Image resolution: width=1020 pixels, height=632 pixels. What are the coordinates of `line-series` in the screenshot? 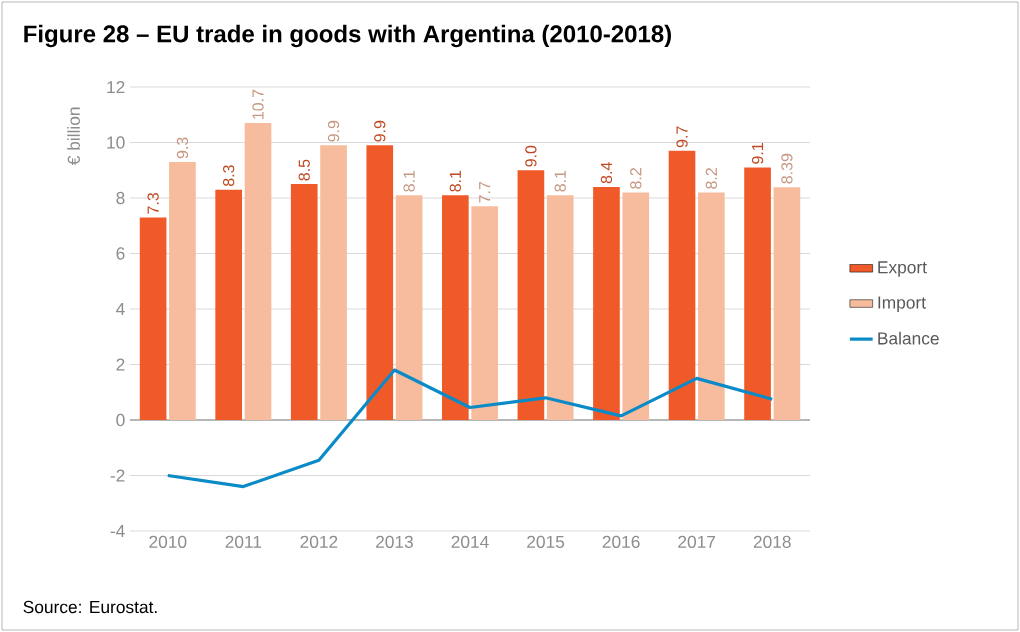 It's located at (470, 428).